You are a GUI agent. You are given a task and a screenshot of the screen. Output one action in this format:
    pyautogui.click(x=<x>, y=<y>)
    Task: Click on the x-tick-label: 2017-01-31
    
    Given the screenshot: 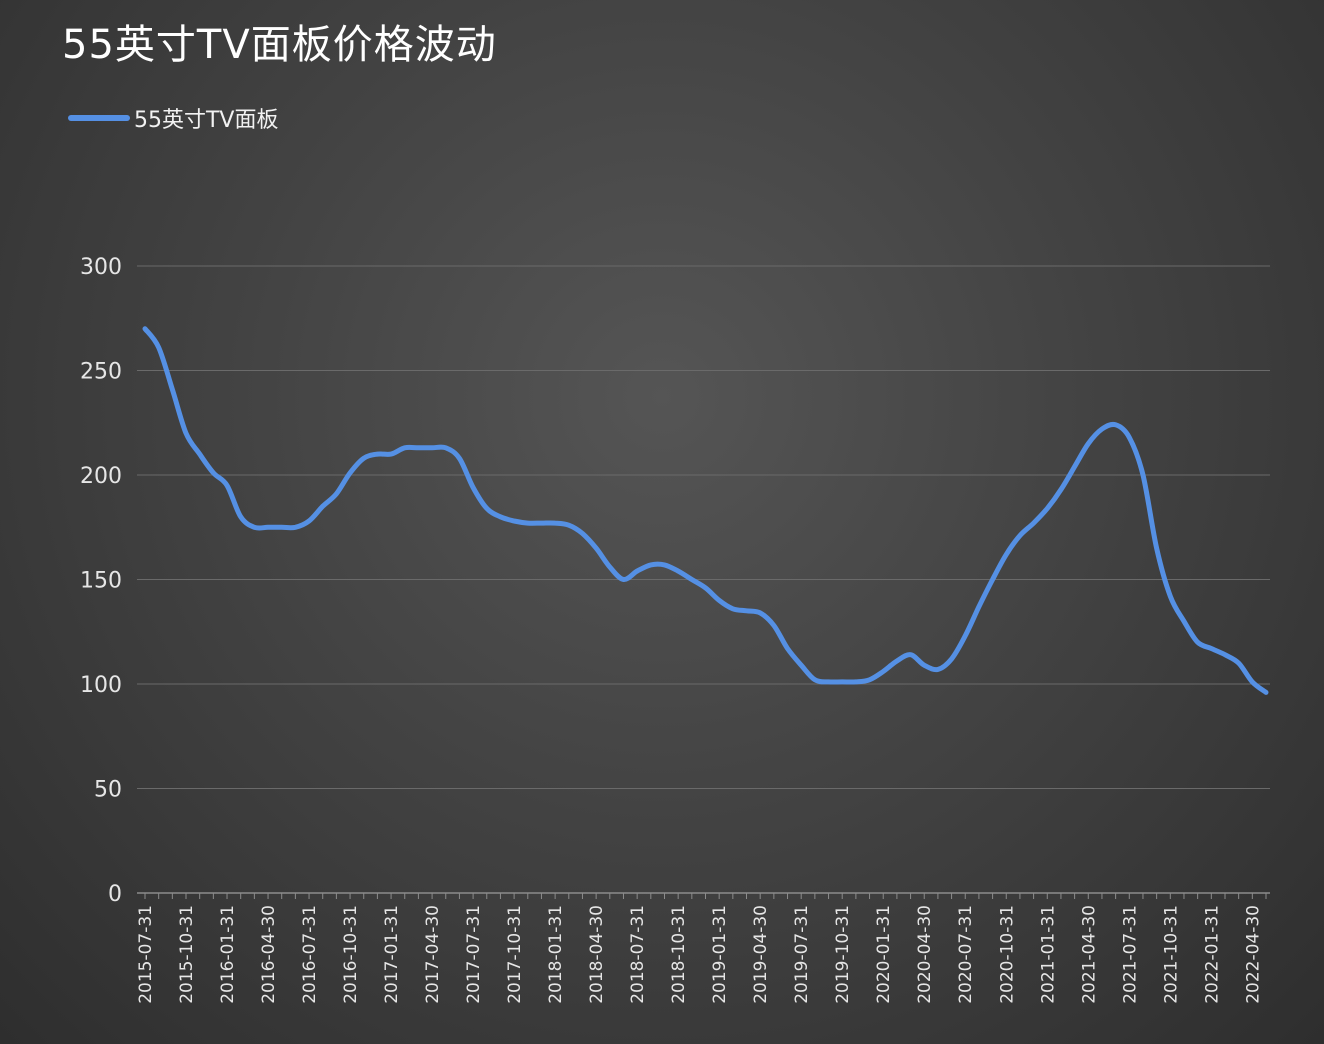 What is the action you would take?
    pyautogui.click(x=392, y=954)
    